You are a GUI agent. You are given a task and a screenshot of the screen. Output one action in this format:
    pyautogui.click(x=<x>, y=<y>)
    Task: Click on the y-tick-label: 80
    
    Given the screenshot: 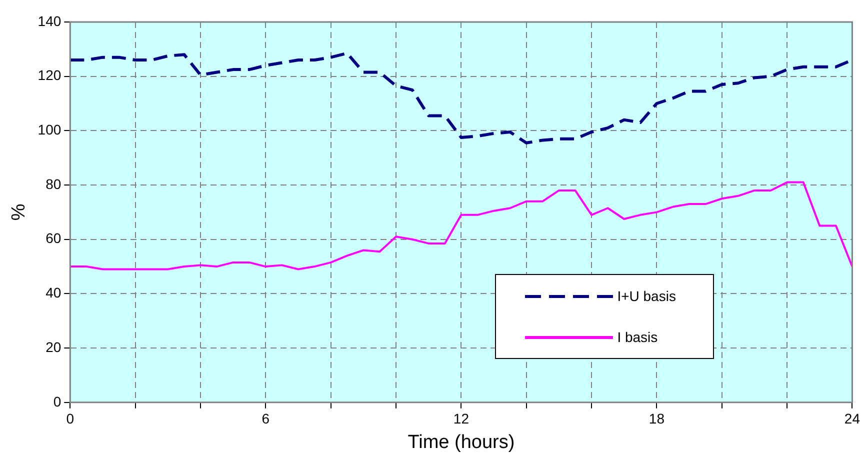 What is the action you would take?
    pyautogui.click(x=54, y=184)
    